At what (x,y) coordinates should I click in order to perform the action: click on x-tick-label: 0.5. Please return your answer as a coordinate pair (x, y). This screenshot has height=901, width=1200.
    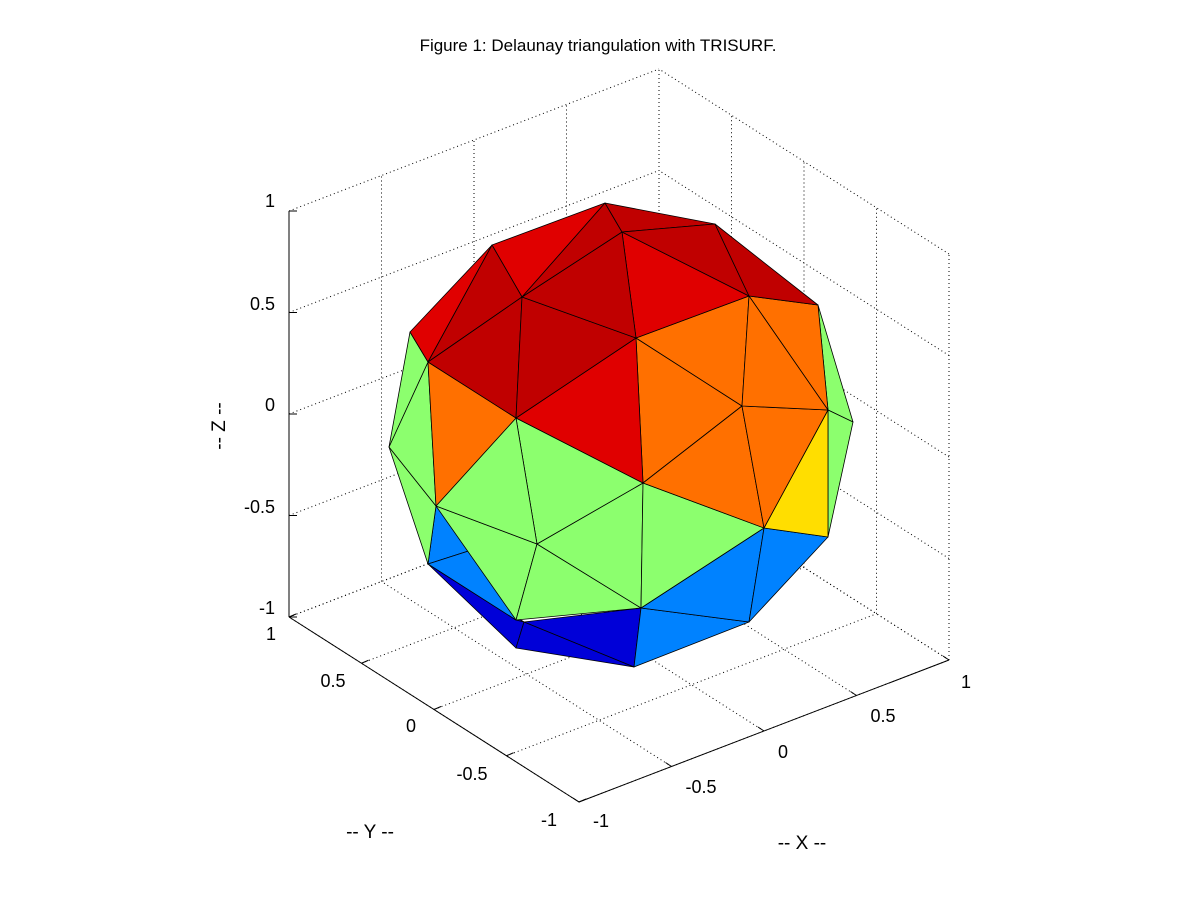
    Looking at the image, I should click on (882, 716).